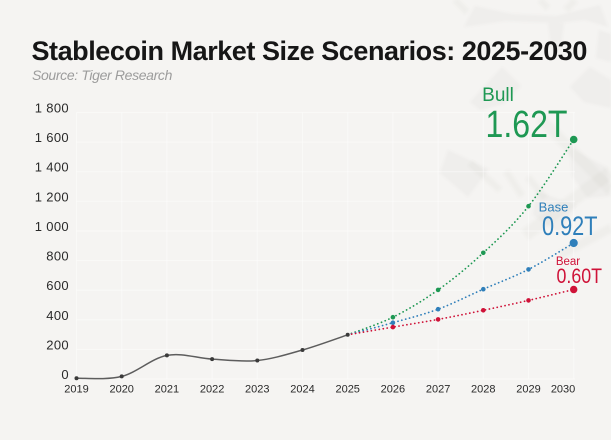  What do you see at coordinates (580, 276) in the screenshot?
I see `svg-text: 0.60T` at bounding box center [580, 276].